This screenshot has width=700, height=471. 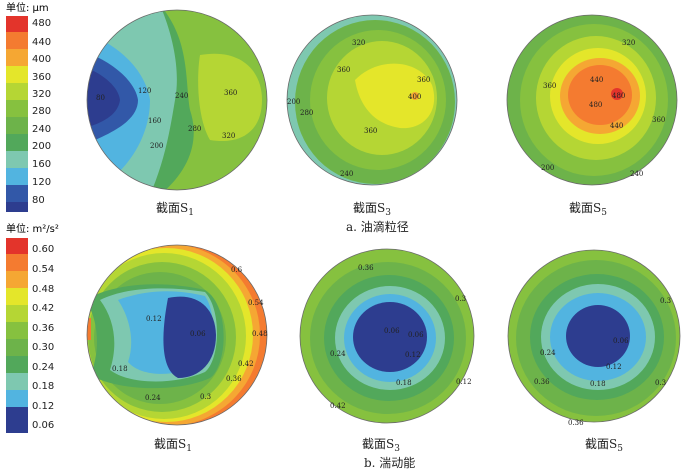 What do you see at coordinates (41, 164) in the screenshot?
I see `colorbar-tick: 160` at bounding box center [41, 164].